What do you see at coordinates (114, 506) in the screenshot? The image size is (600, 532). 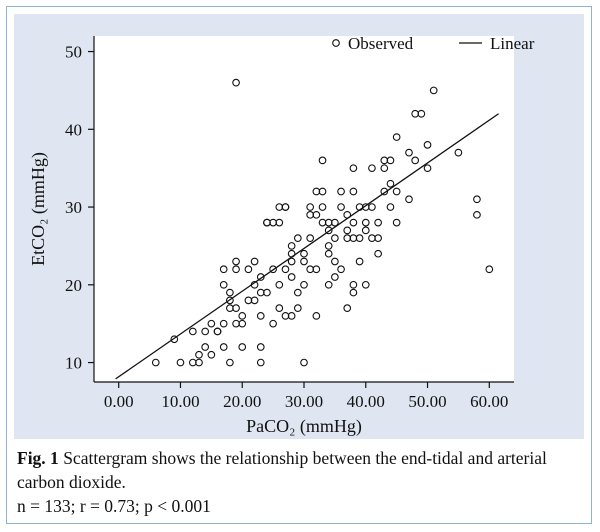 I see `caption-stats: n = 133; r = 0.73; p < 0.001` at bounding box center [114, 506].